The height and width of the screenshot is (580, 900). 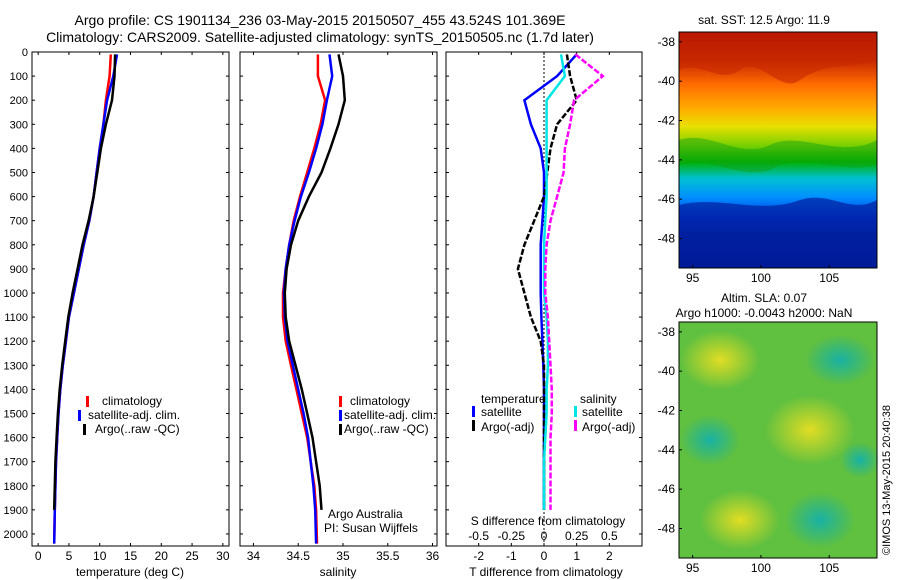 What do you see at coordinates (16, 511) in the screenshot?
I see `y-tick-label: 1900` at bounding box center [16, 511].